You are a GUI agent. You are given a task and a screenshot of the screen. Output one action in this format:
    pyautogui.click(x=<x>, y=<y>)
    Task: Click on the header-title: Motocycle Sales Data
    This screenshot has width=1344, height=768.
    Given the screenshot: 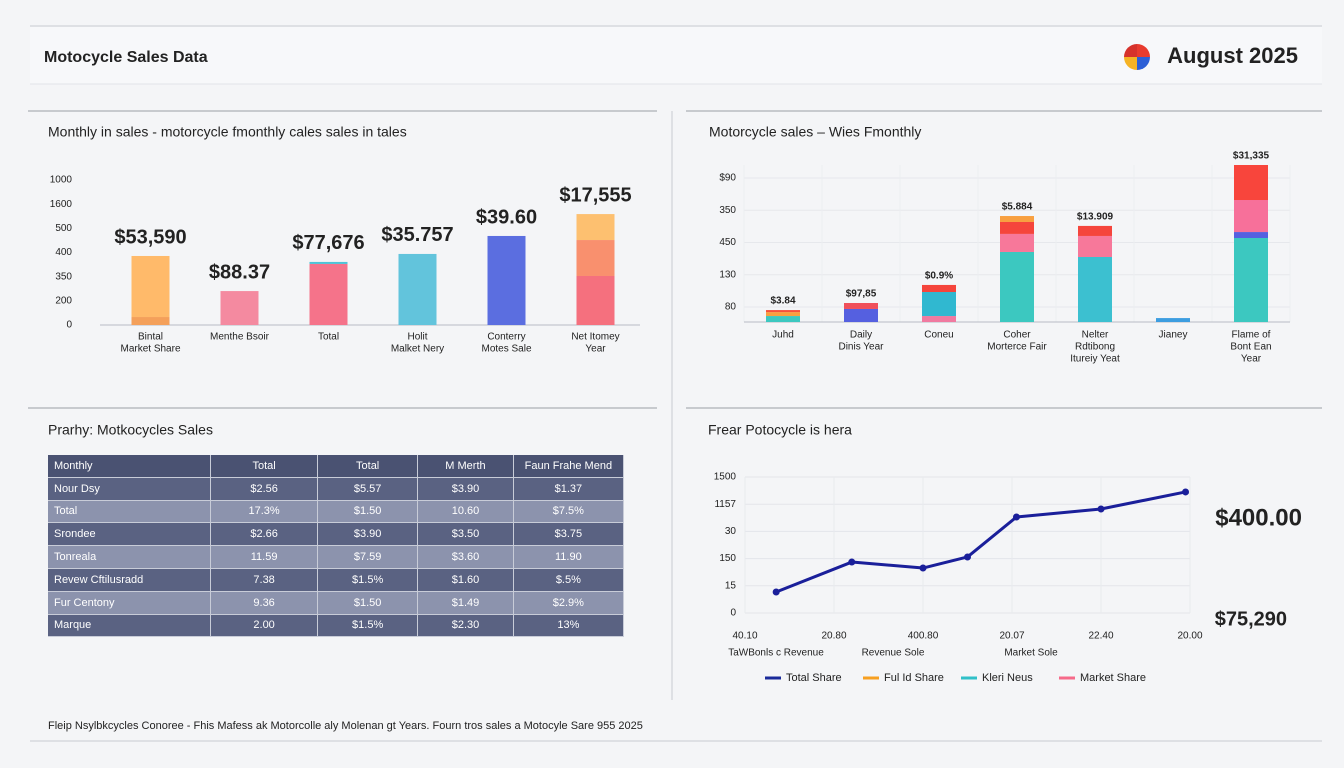 What is the action you would take?
    pyautogui.click(x=126, y=57)
    